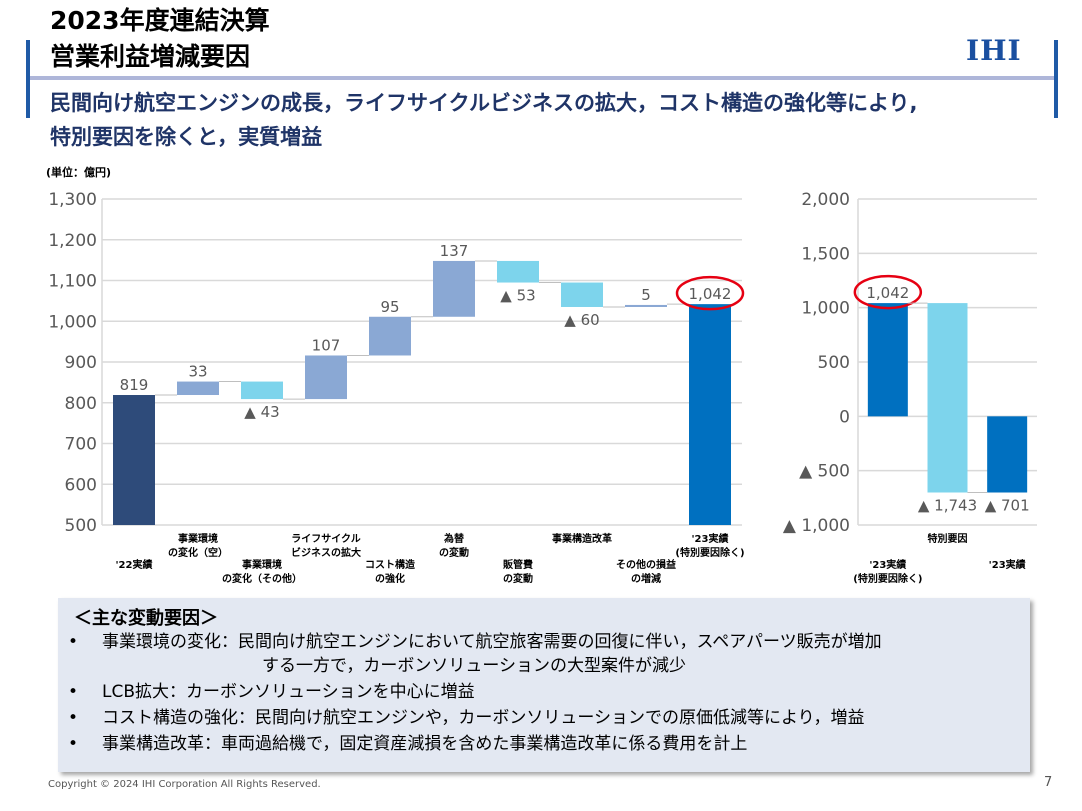 The width and height of the screenshot is (1082, 811). I want to click on y-tick-label: 800, so click(81, 404).